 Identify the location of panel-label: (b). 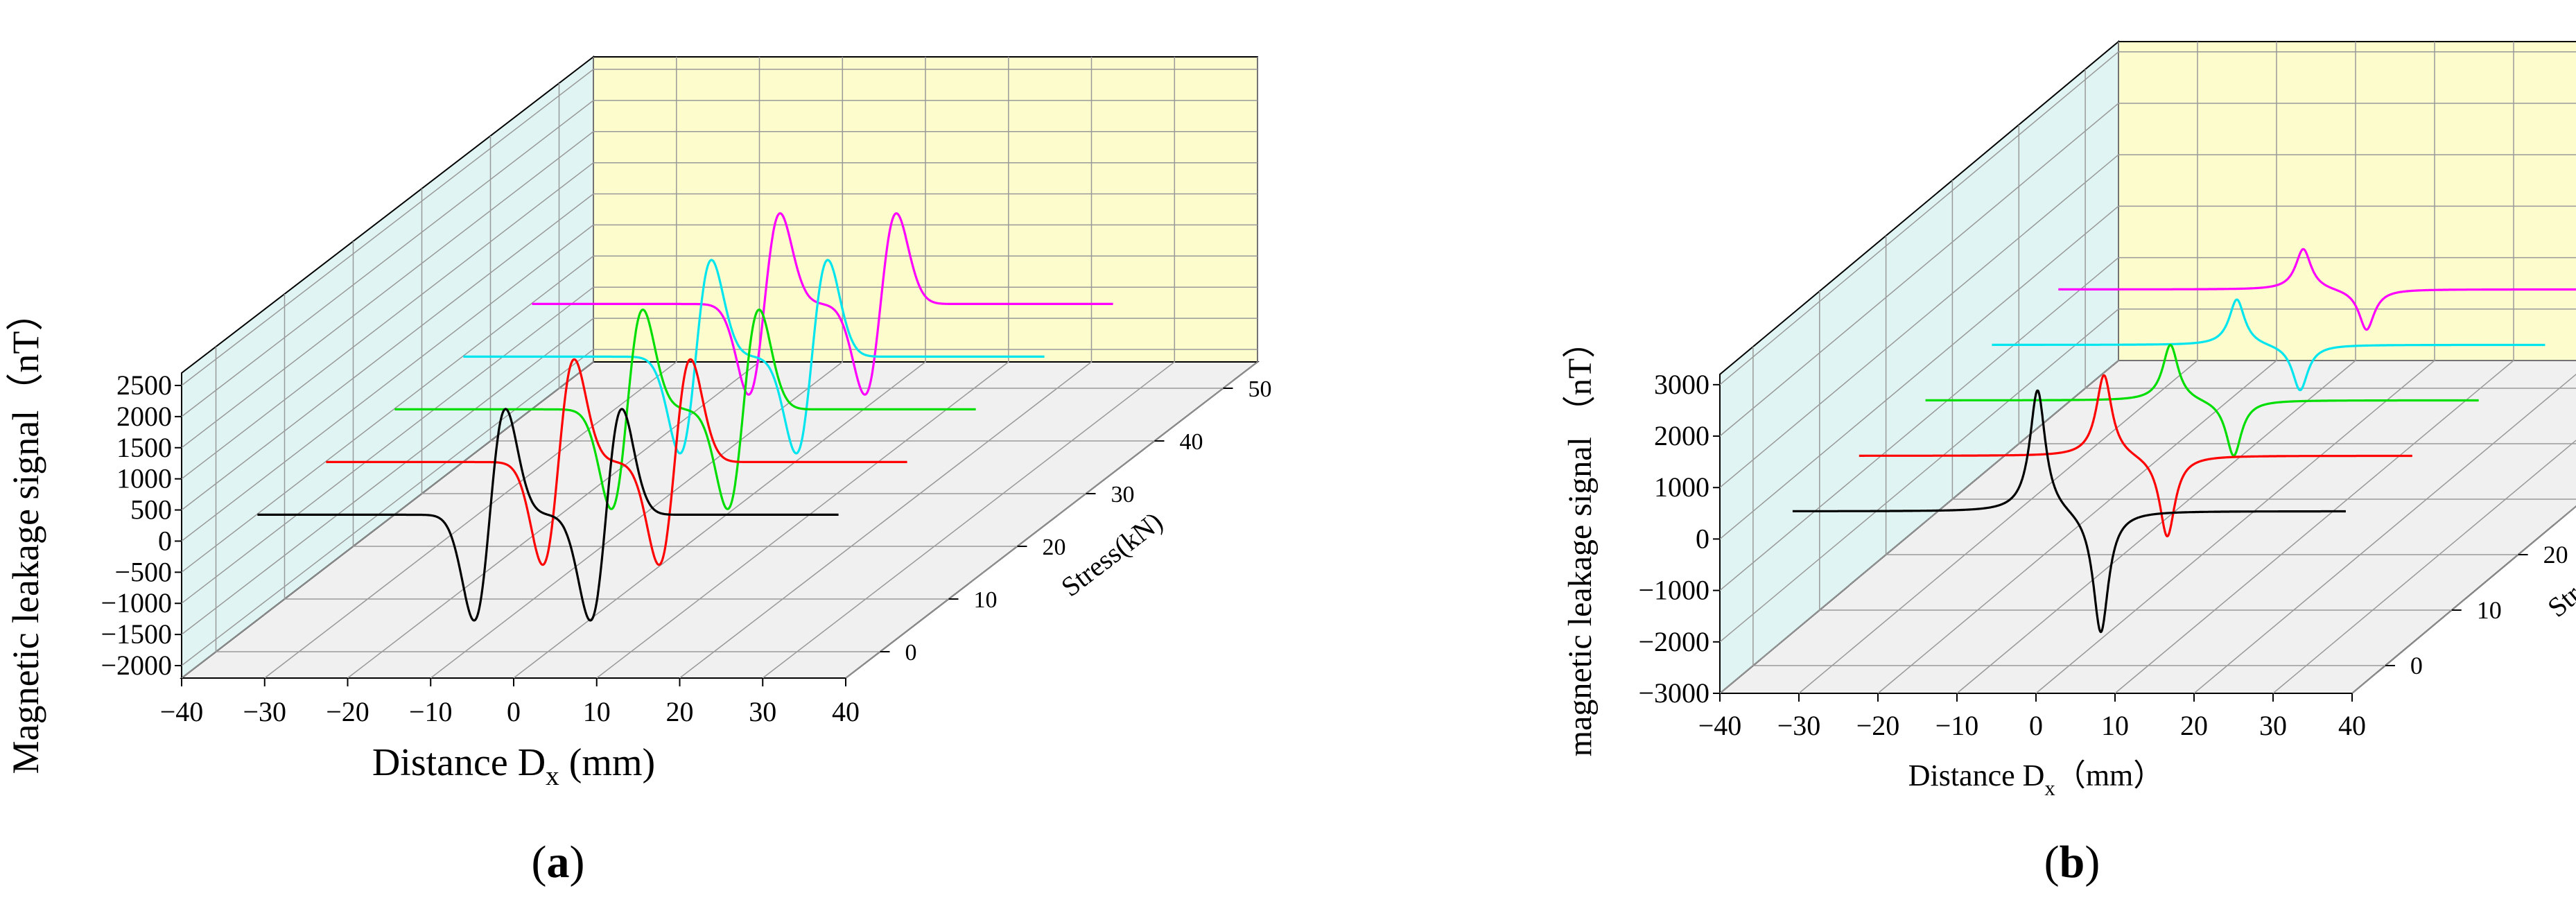
(2072, 862).